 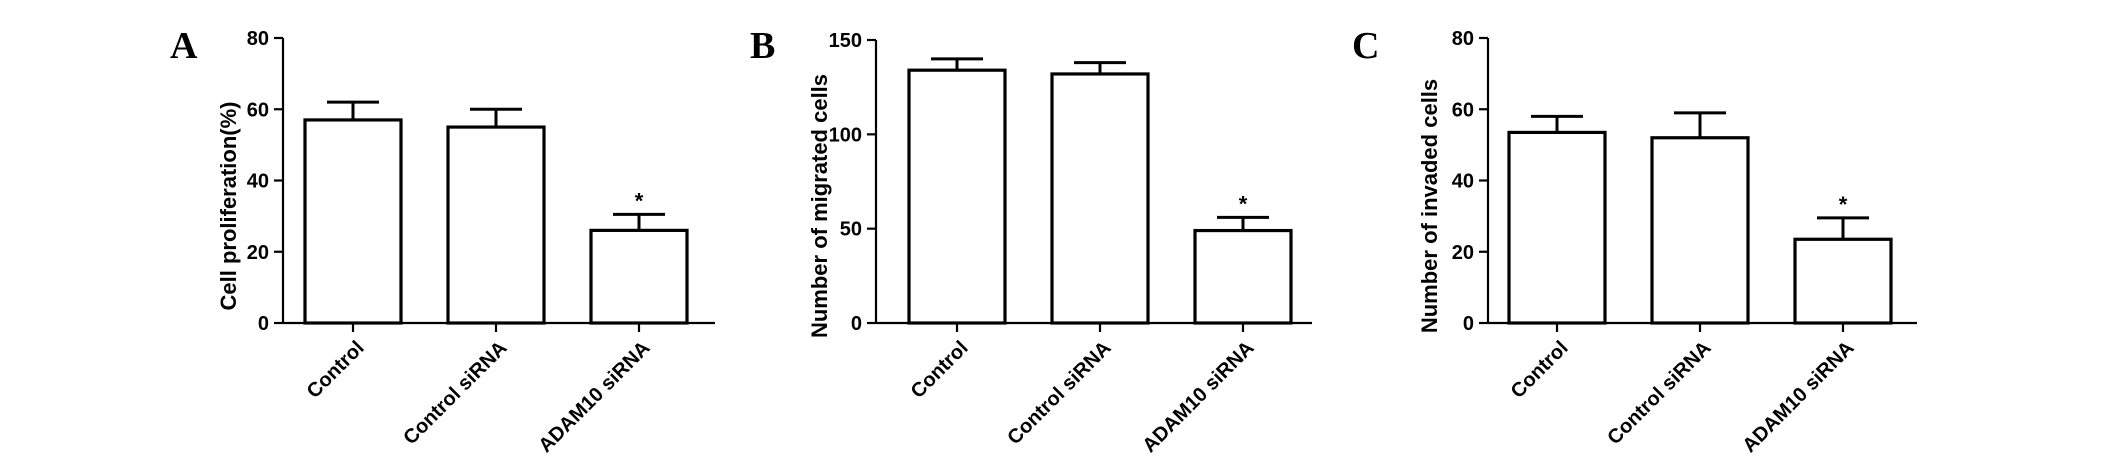 I want to click on panel-letter-a: A, so click(x=184, y=46).